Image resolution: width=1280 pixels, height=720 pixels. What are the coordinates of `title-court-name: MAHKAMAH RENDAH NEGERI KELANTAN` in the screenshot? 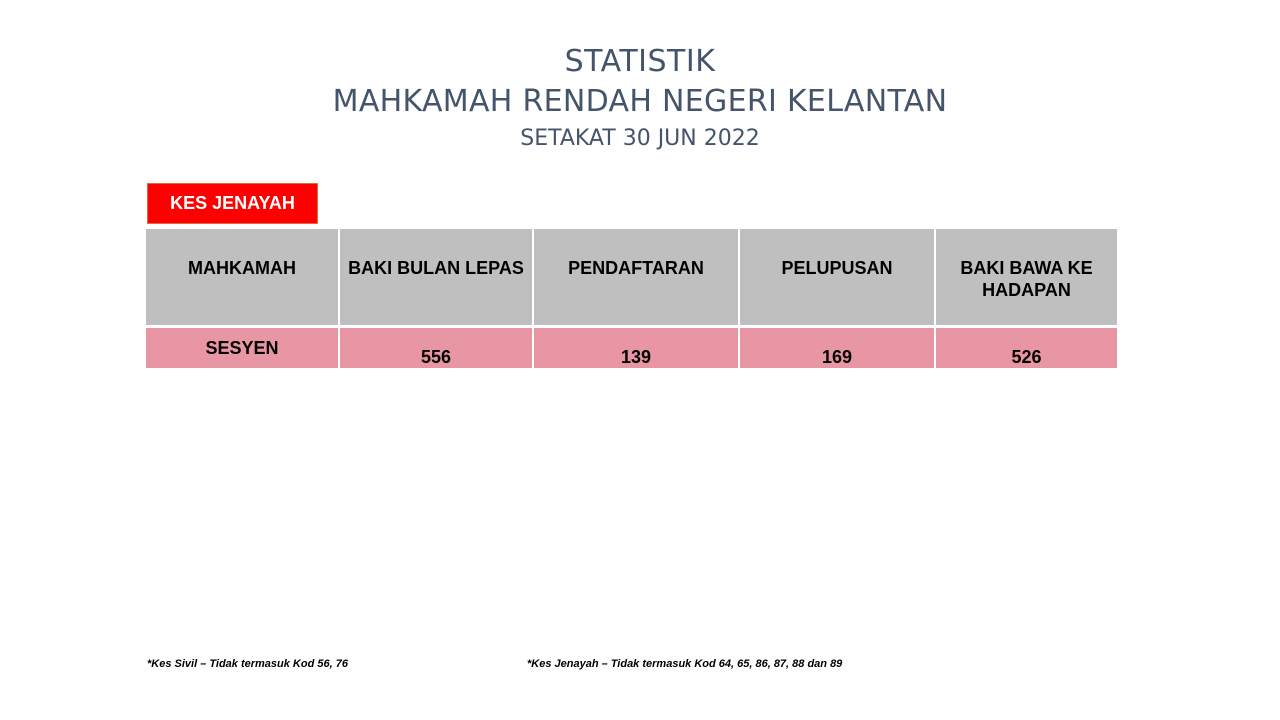 It's located at (640, 101).